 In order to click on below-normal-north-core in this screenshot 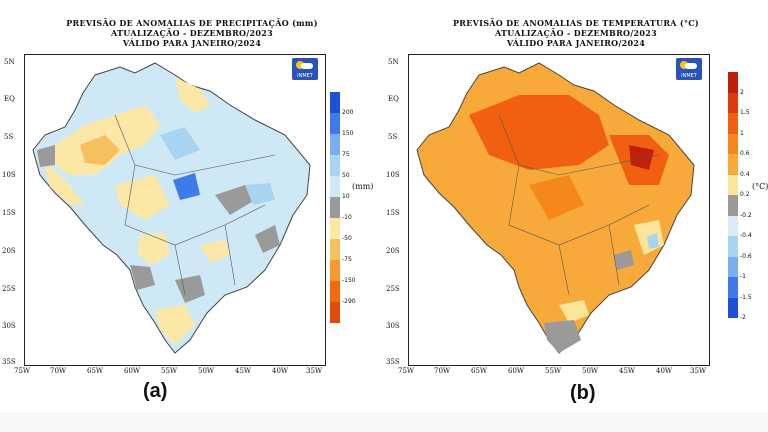, I will do `click(100, 150)`.